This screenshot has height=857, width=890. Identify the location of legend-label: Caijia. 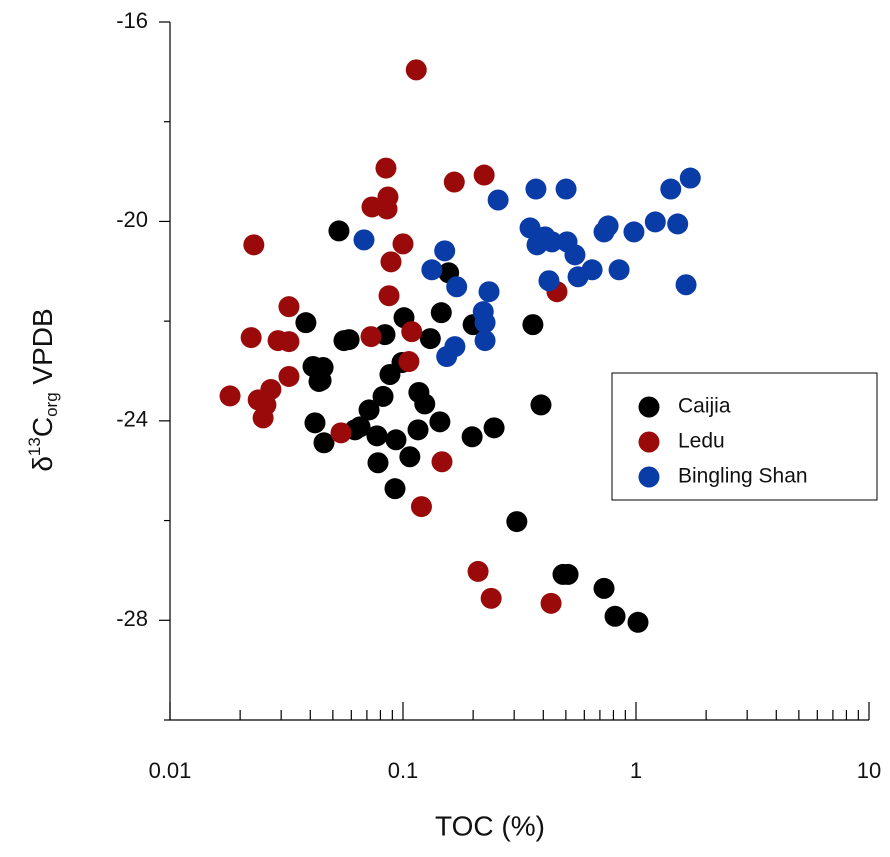
(704, 406).